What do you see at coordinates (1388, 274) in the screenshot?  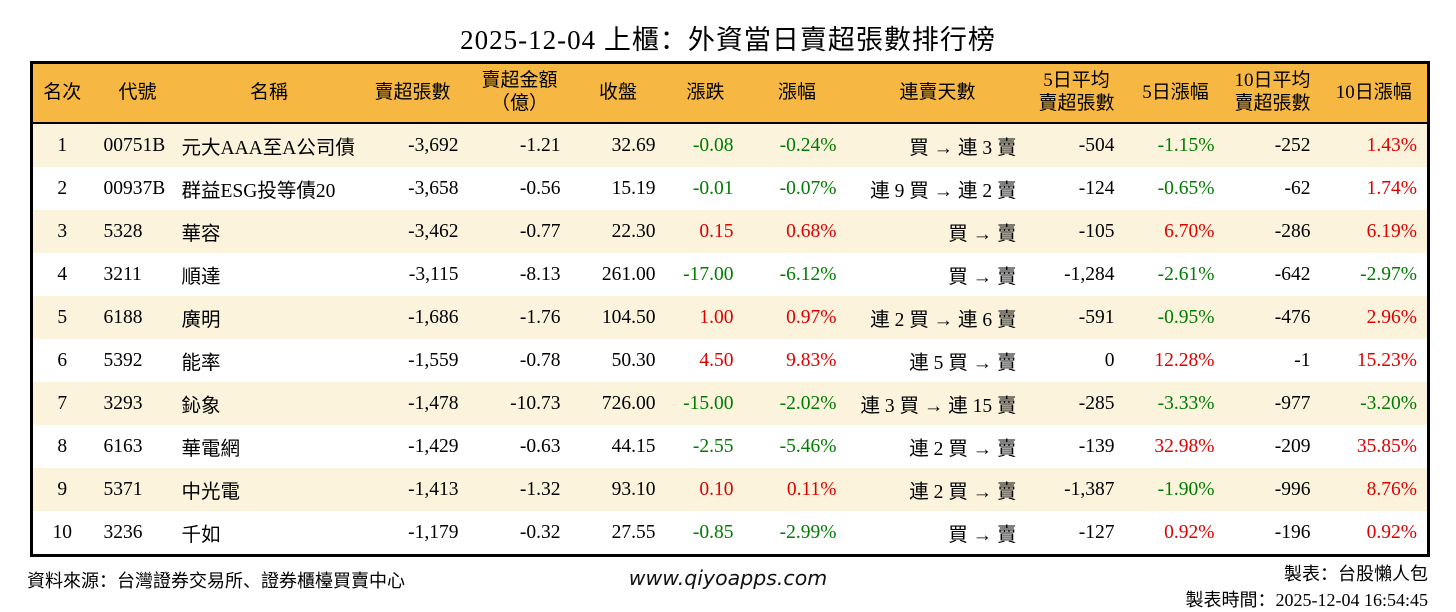 I see `cell-change-pct-10d: -2.97%` at bounding box center [1388, 274].